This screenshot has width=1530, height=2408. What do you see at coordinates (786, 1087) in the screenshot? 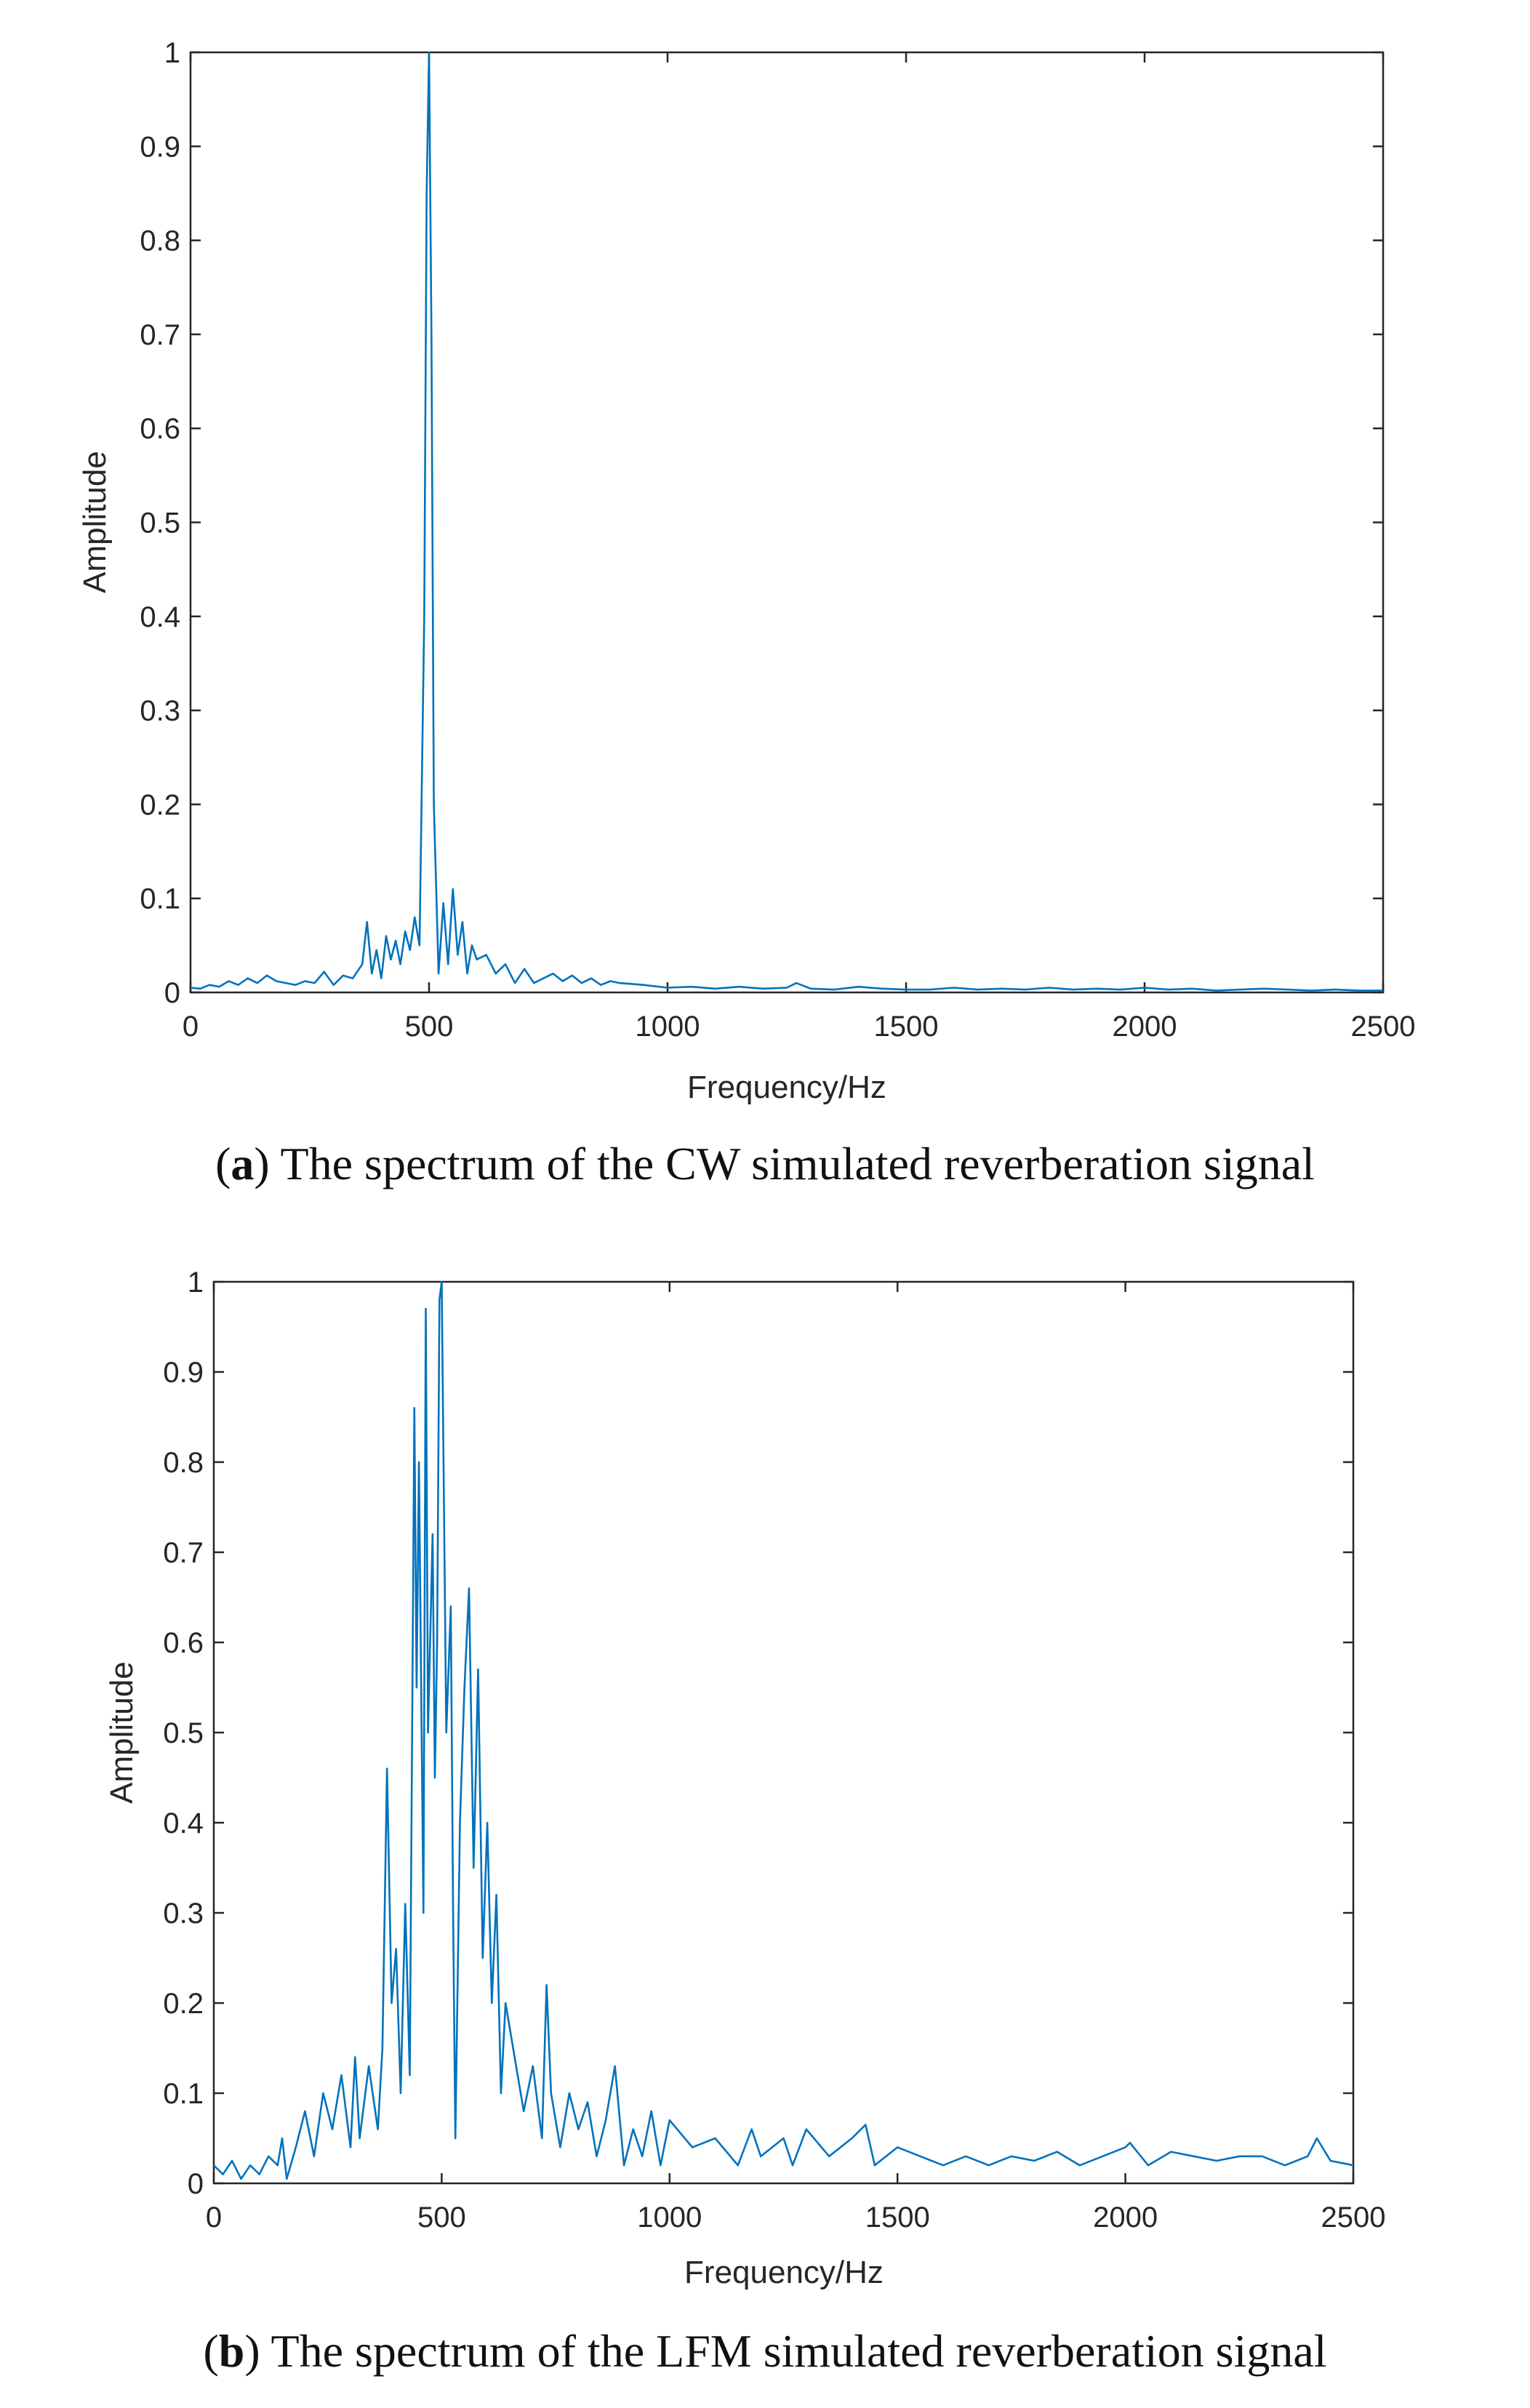
I see `panel-a-xlabel: Frequency/Hz` at bounding box center [786, 1087].